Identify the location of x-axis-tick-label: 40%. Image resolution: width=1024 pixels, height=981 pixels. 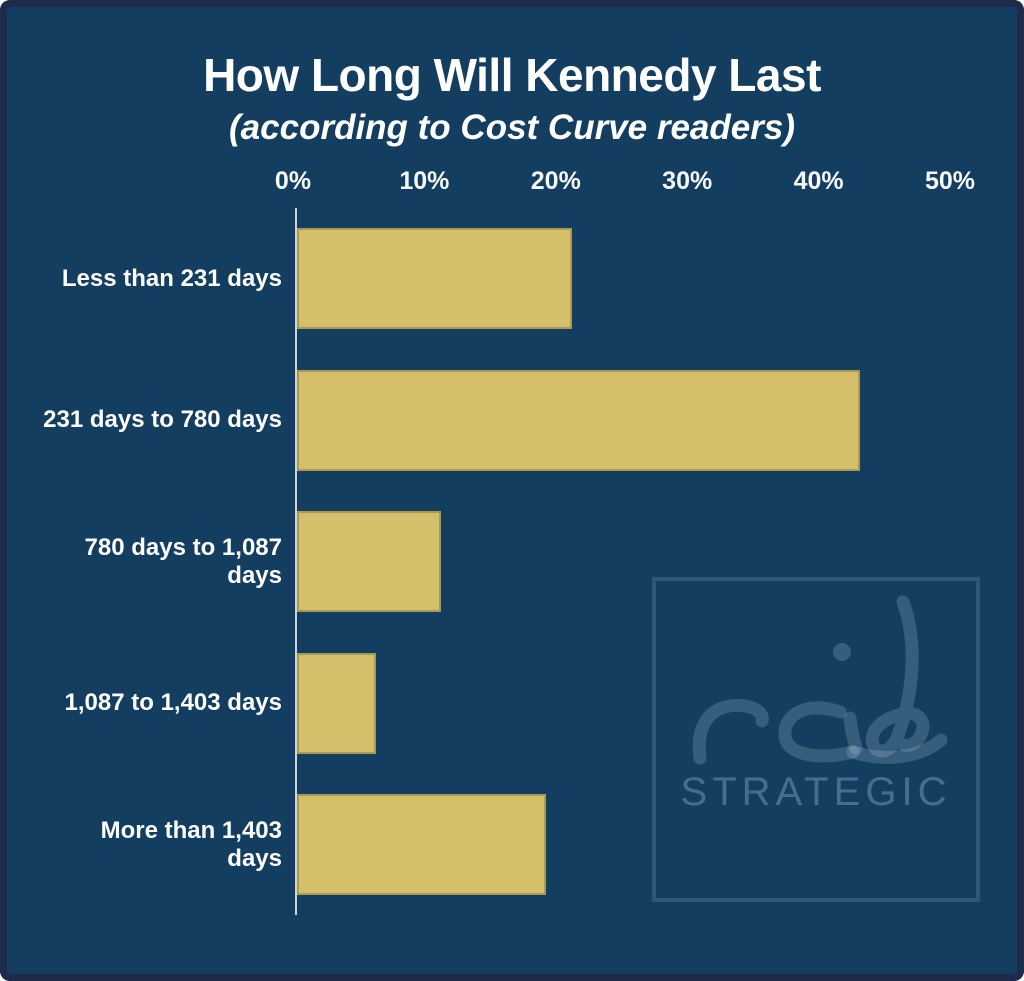
(818, 181).